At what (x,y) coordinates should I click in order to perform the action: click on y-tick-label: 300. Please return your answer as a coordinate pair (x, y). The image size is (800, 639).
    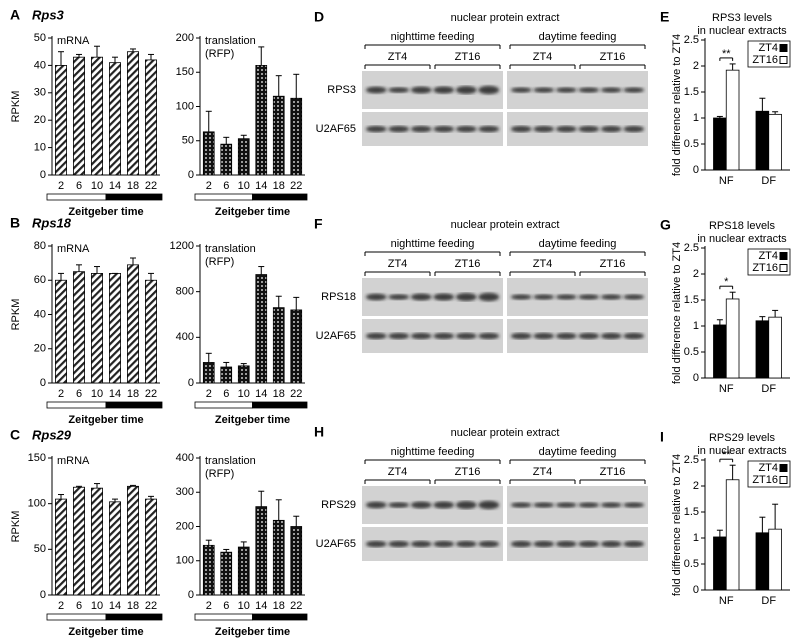
    Looking at the image, I should click on (185, 492).